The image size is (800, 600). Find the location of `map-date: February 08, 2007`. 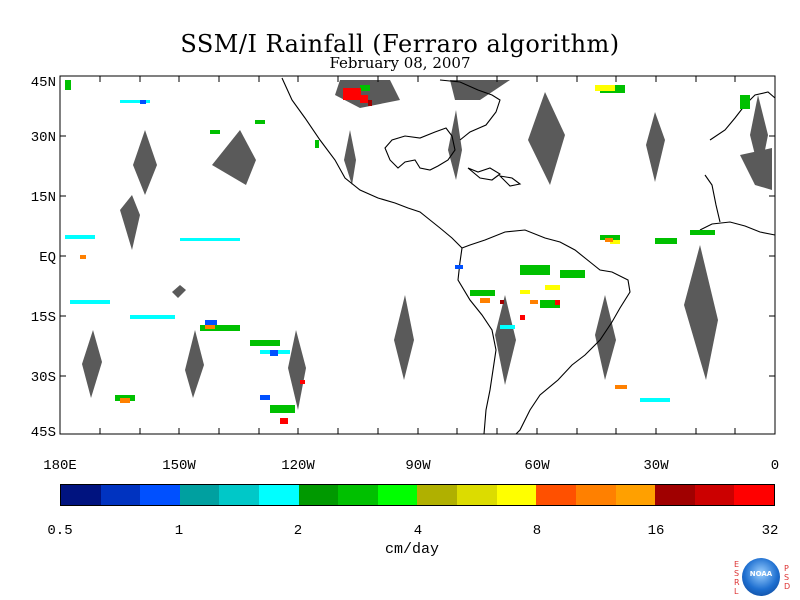

map-date: February 08, 2007 is located at coordinates (400, 63).